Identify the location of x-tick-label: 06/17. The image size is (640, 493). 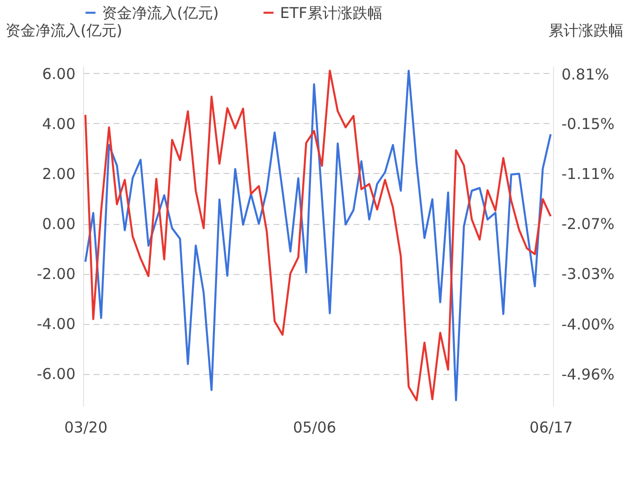
(551, 427).